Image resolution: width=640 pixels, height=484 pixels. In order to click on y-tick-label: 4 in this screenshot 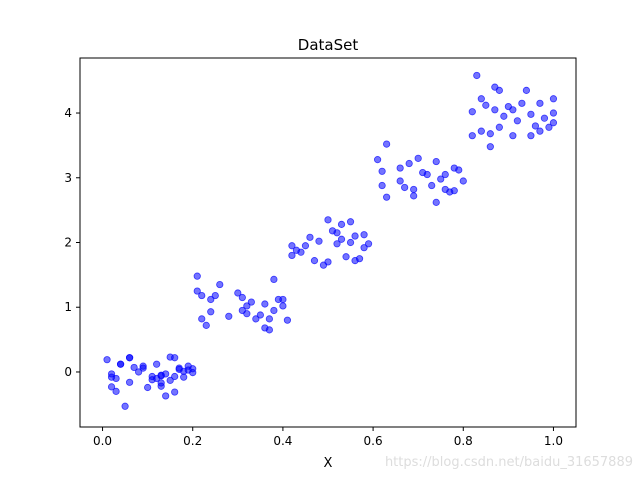, I will do `click(68, 113)`.